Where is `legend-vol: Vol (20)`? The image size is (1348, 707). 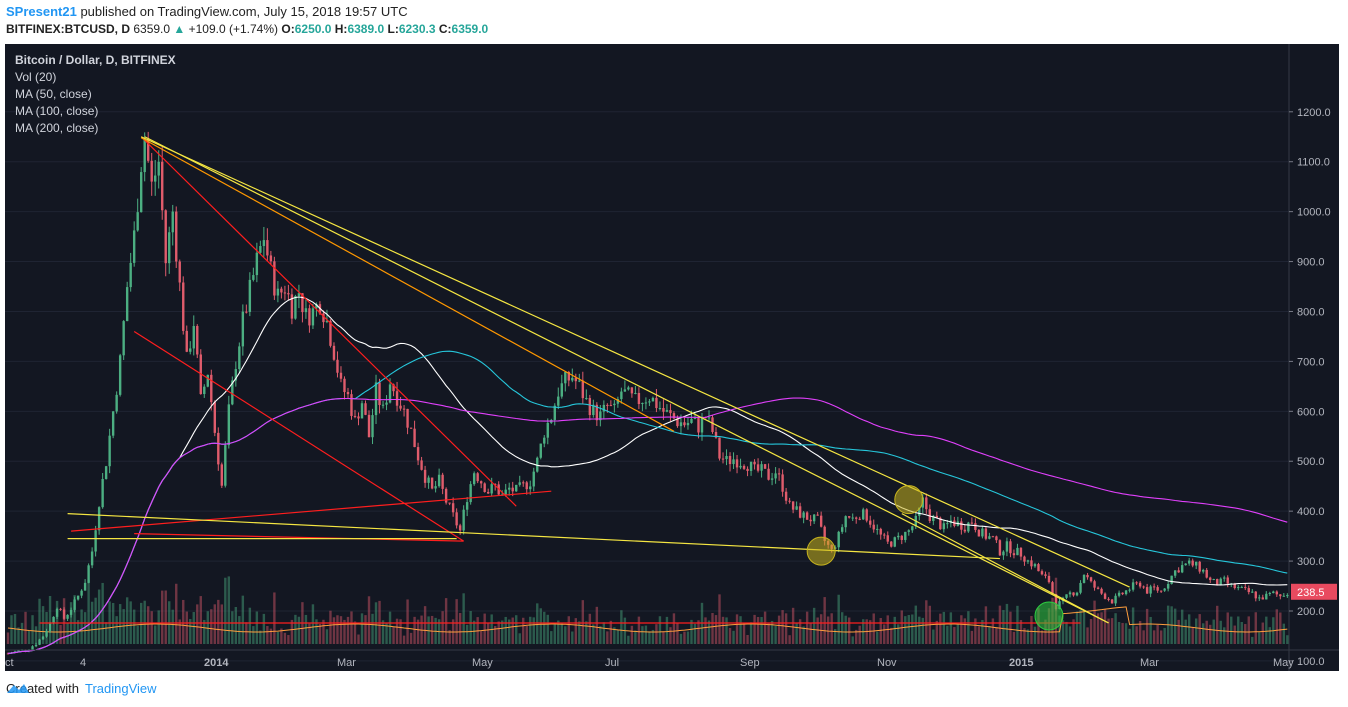 legend-vol: Vol (20) is located at coordinates (36, 77).